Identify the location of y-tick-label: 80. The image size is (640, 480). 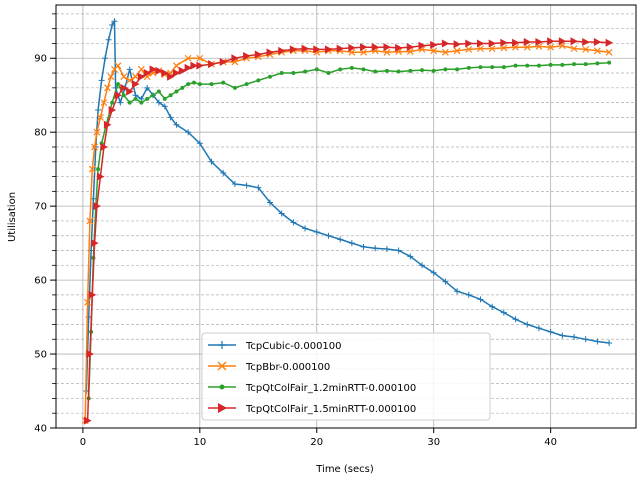
(40, 133).